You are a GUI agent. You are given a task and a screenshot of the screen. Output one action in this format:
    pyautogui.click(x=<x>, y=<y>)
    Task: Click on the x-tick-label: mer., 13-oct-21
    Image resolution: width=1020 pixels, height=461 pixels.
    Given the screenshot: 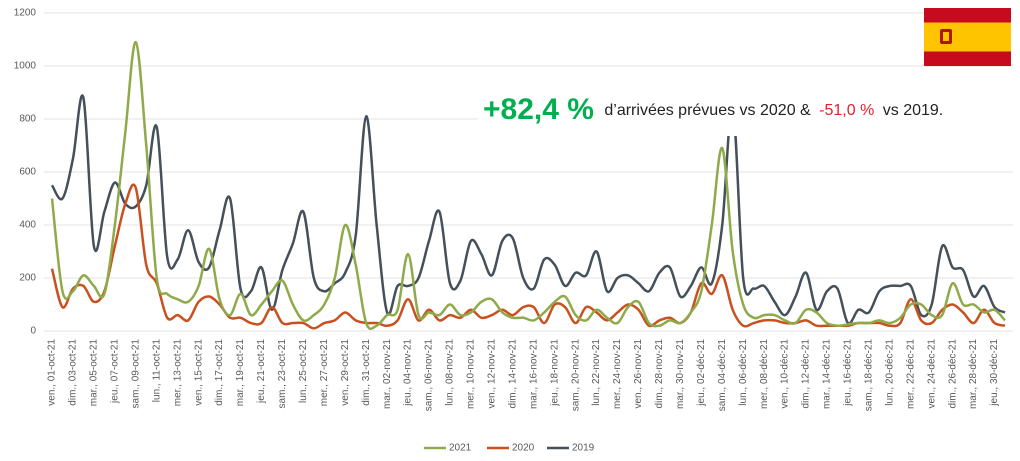 What is the action you would take?
    pyautogui.click(x=177, y=373)
    